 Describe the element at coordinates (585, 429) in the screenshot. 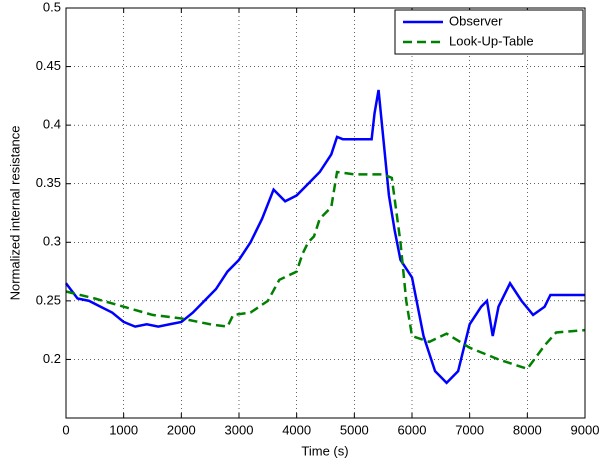

I see `x-tick-label: 9000` at that location.